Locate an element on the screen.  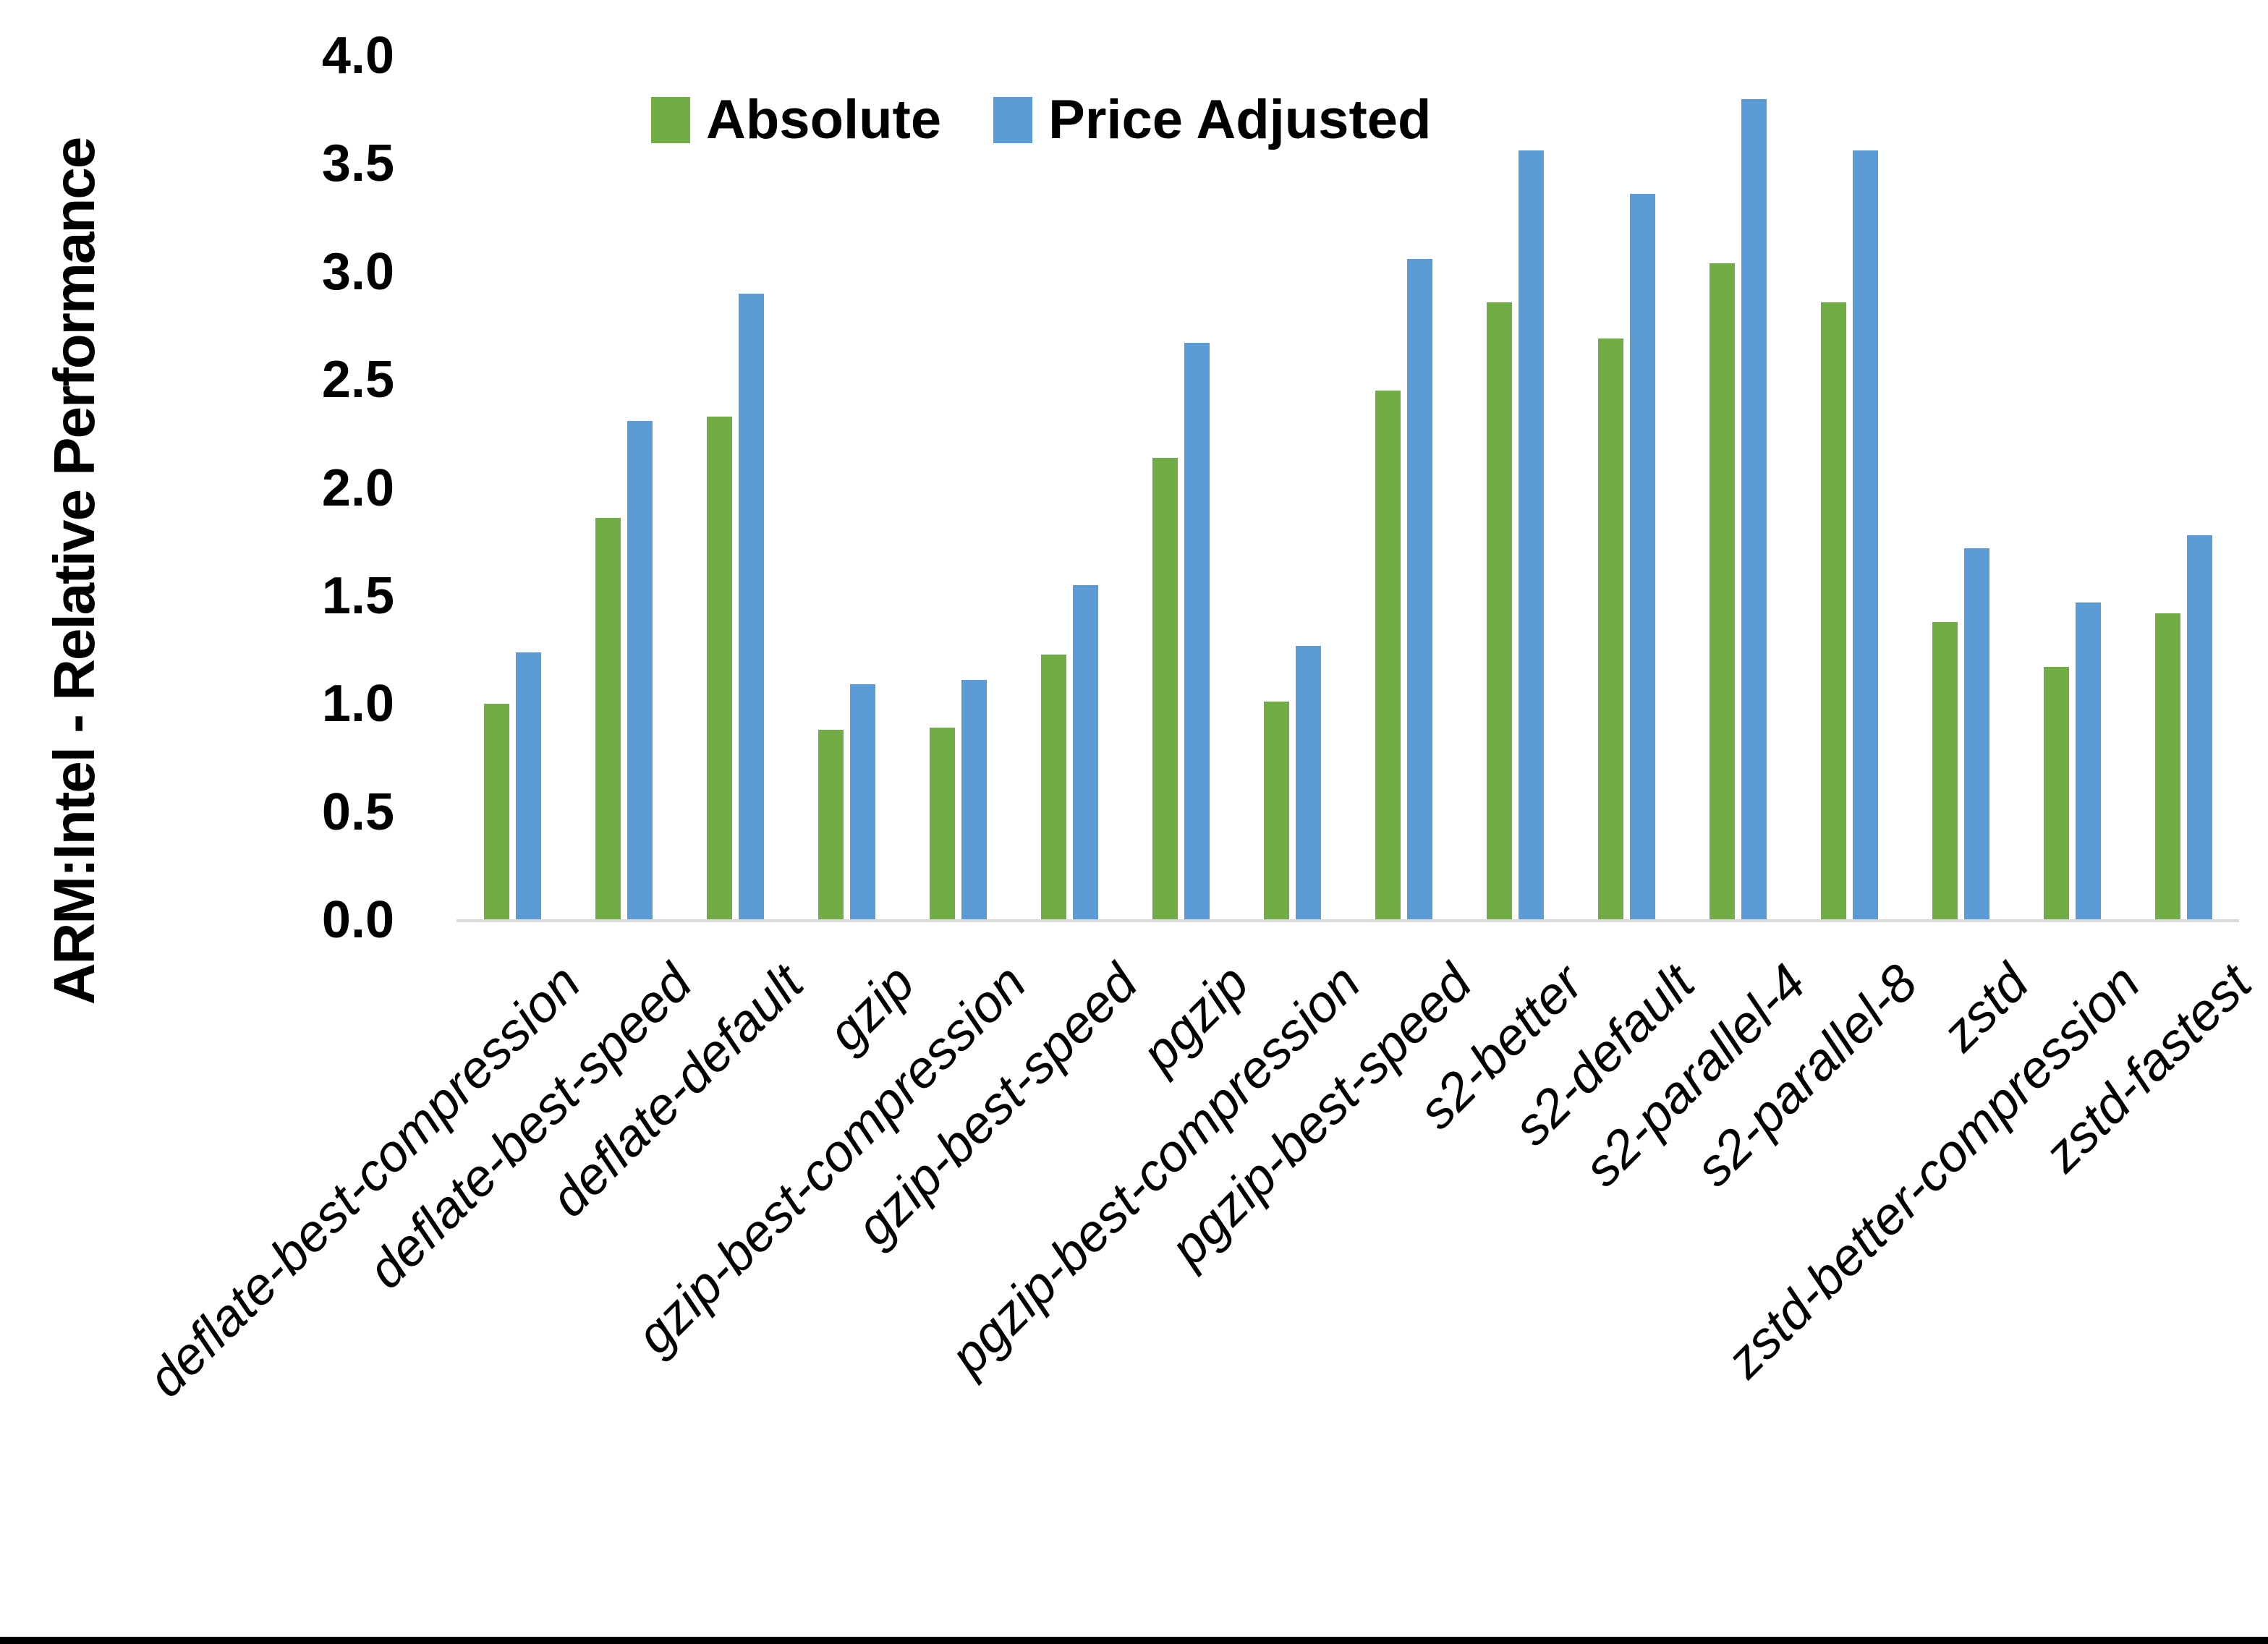
bottom-black-strip is located at coordinates (1134, 1640).